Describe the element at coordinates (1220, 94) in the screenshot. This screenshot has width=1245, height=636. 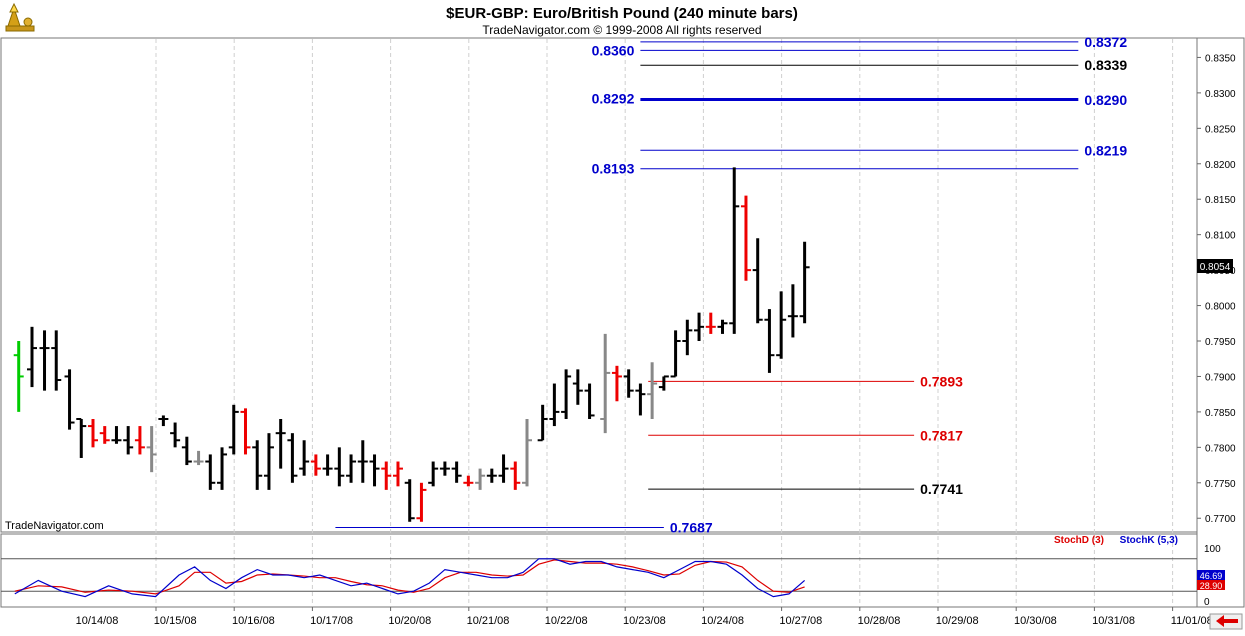
I see `price-tick-label: 0.8300` at that location.